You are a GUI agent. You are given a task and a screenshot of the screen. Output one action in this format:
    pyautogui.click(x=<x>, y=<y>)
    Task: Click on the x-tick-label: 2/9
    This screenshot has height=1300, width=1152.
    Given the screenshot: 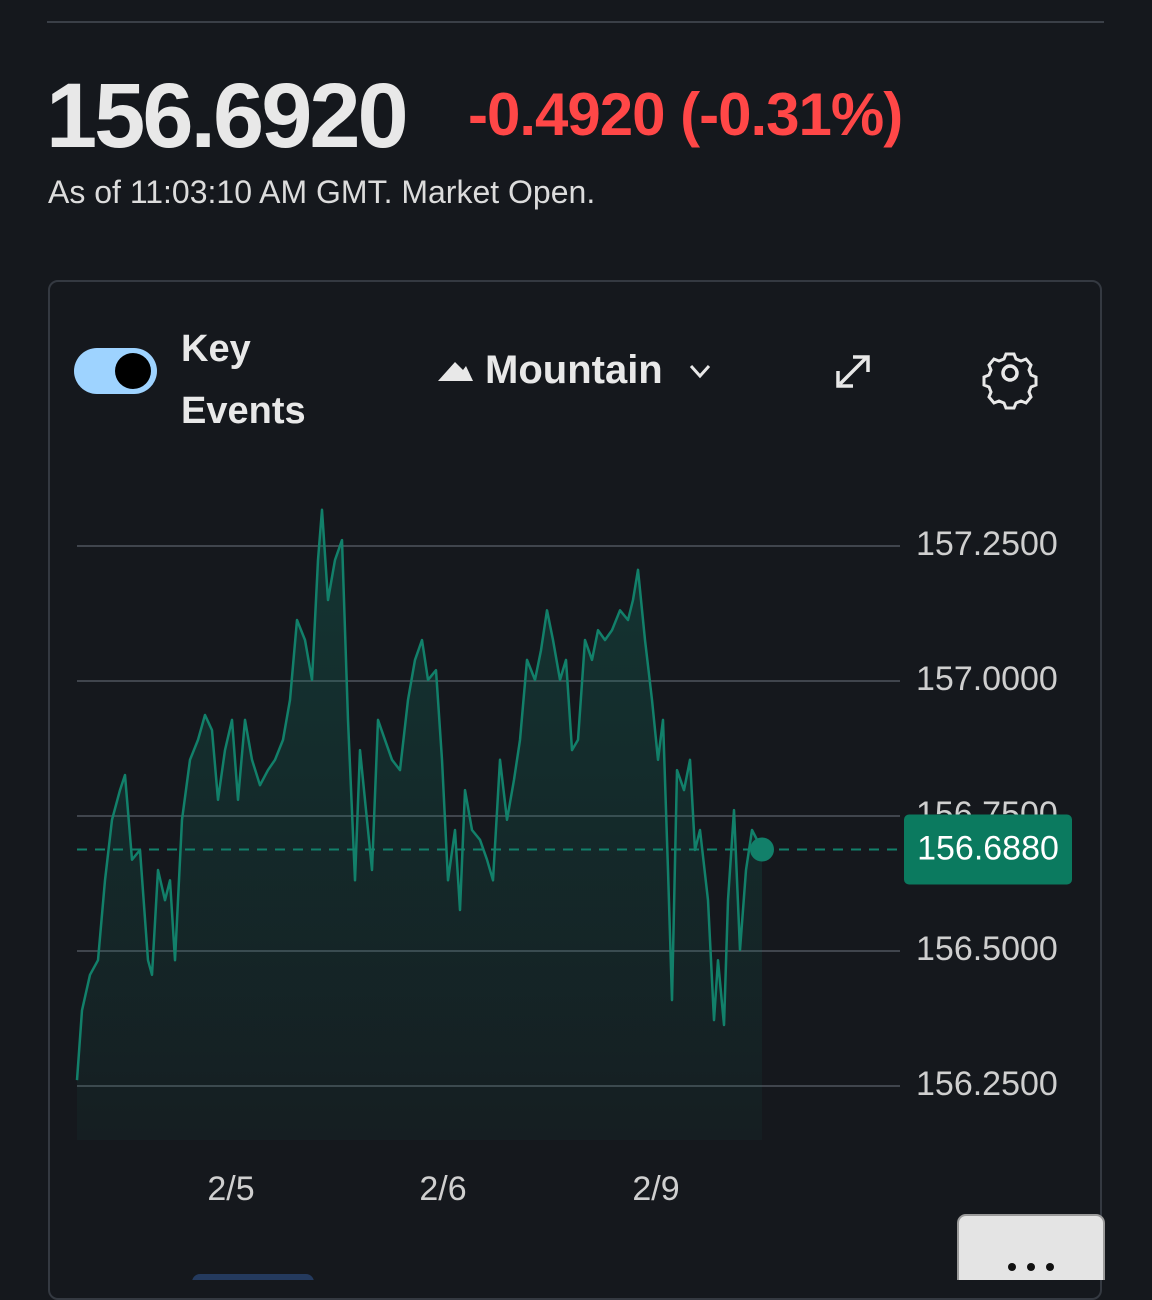 What is the action you would take?
    pyautogui.click(x=655, y=1189)
    